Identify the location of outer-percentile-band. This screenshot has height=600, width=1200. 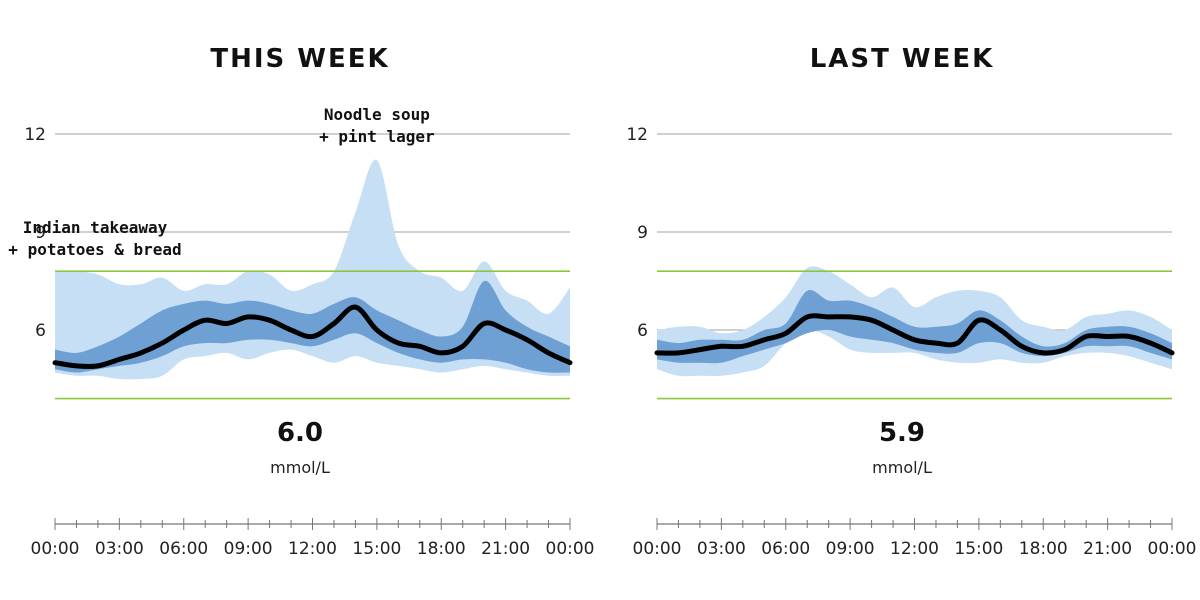
(914, 321).